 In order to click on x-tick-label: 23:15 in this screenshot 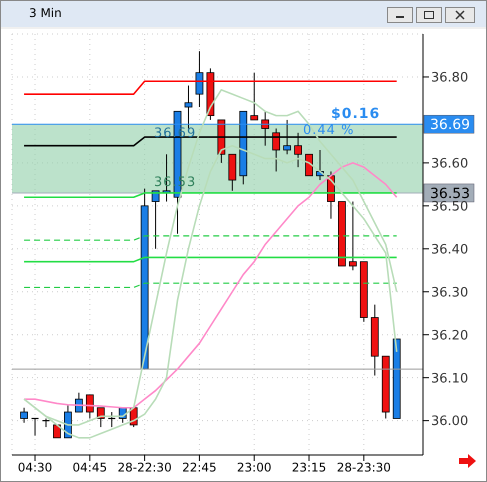, I will do `click(309, 467)`.